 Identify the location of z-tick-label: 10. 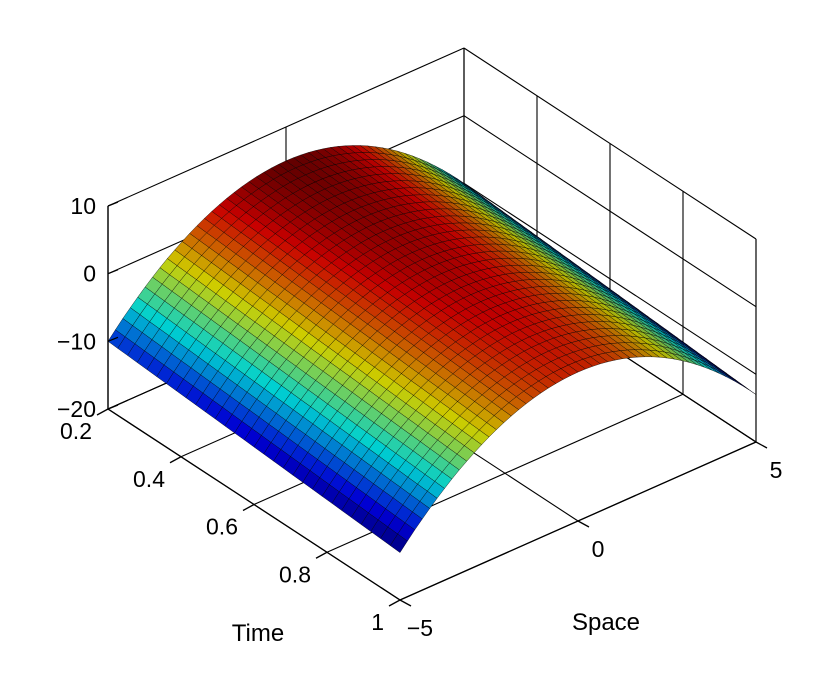
(83, 206).